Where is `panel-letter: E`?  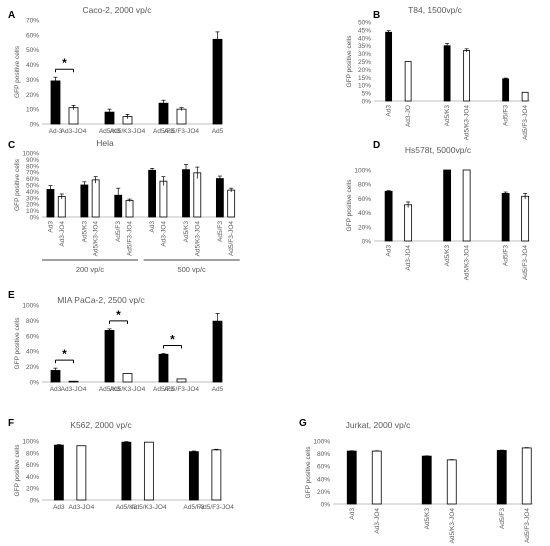 panel-letter: E is located at coordinates (11, 295).